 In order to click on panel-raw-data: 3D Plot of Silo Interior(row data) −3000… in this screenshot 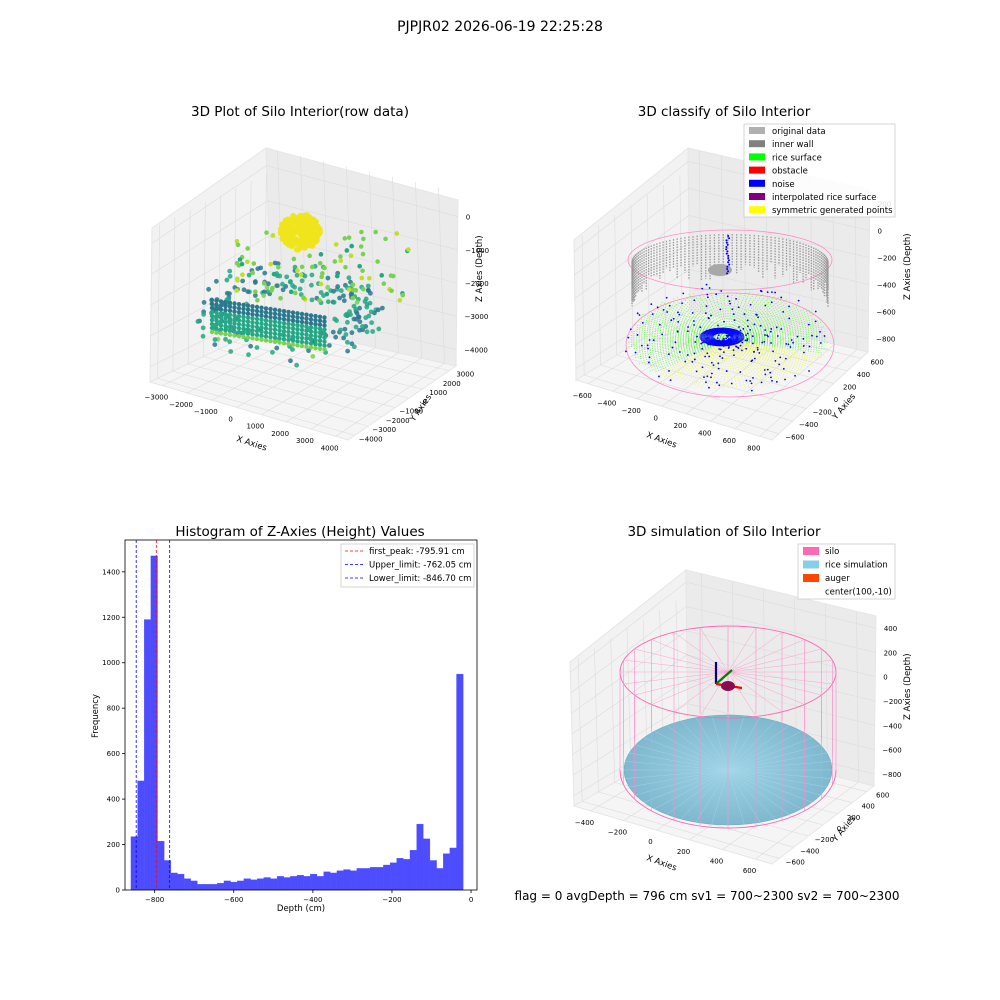, I will do `click(317, 279)`.